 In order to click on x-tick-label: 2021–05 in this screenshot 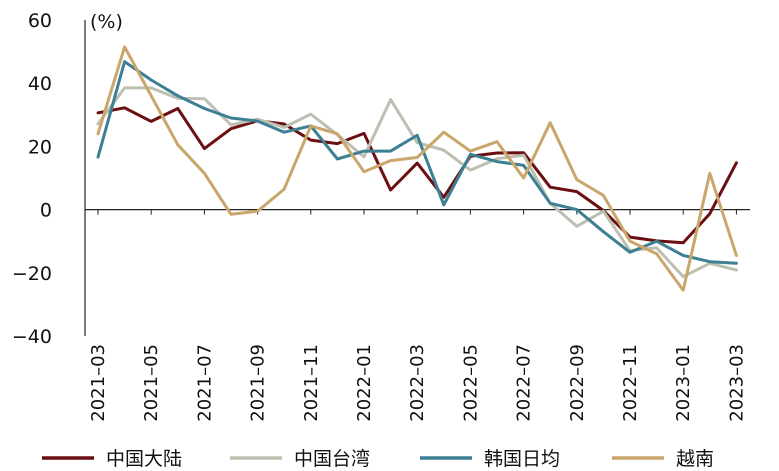, I will do `click(151, 383)`.